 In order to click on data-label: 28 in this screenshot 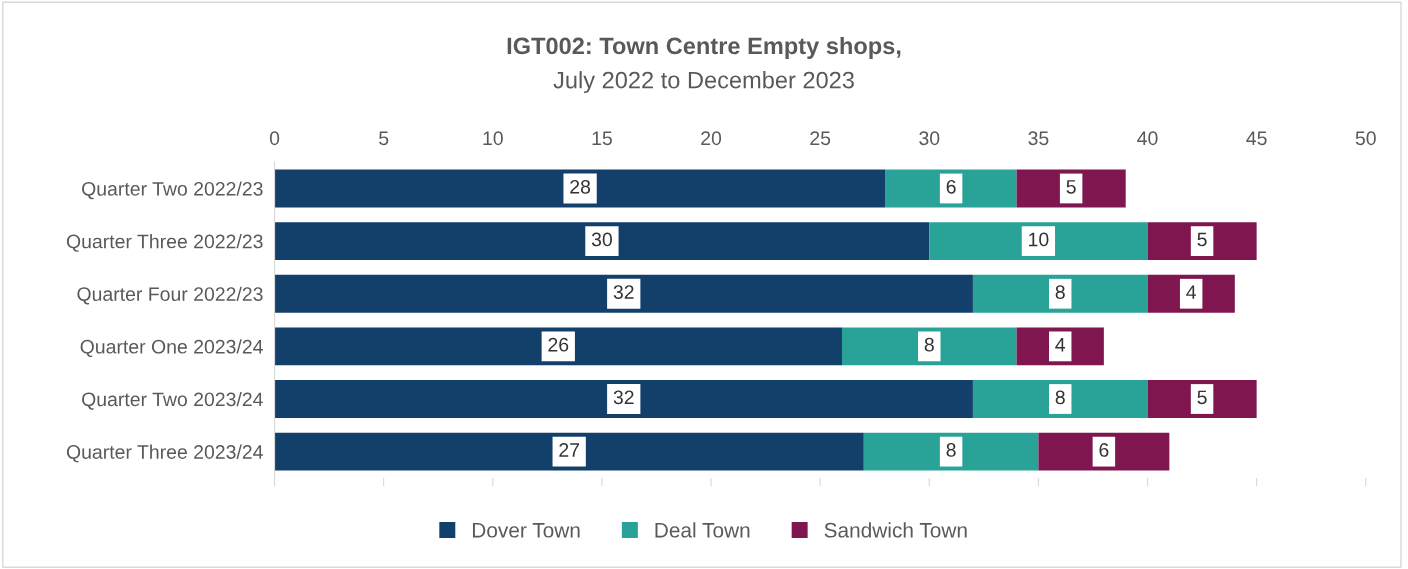, I will do `click(580, 186)`.